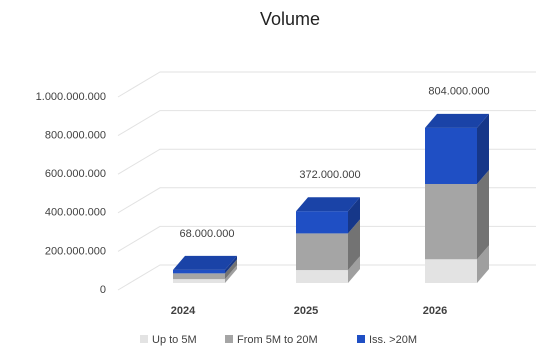  What do you see at coordinates (329, 175) in the screenshot?
I see `total-label: 372.000.000` at bounding box center [329, 175].